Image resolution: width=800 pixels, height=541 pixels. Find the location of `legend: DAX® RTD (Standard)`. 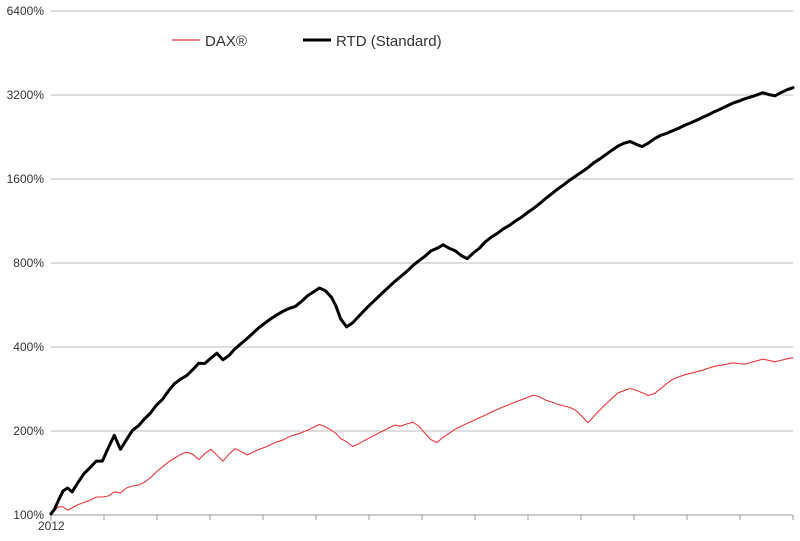

legend: DAX® RTD (Standard) is located at coordinates (307, 41).